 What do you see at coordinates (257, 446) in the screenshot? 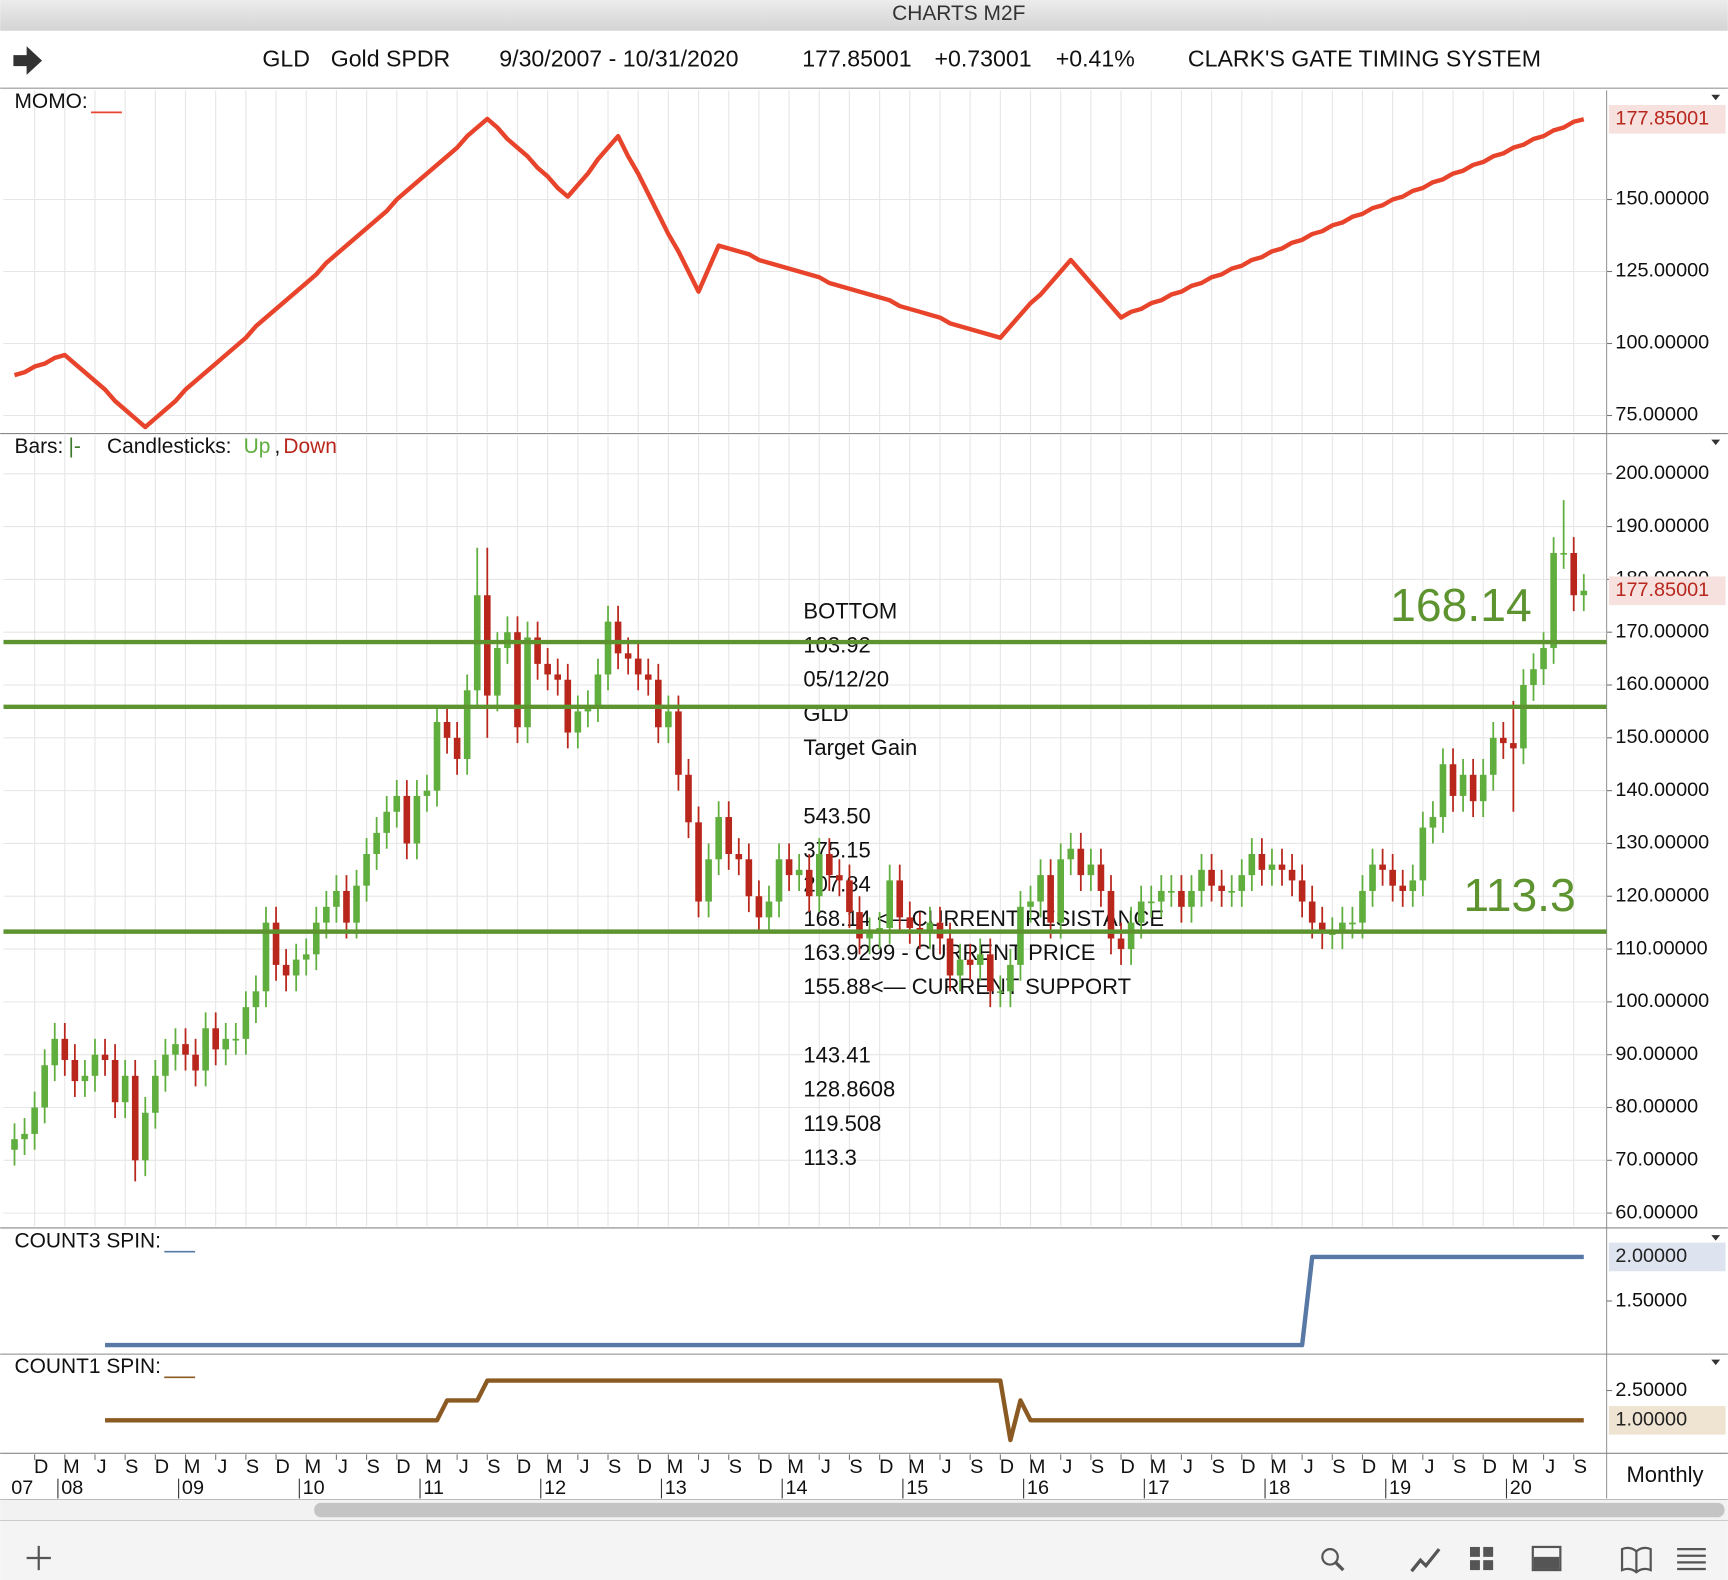
I see `legend-up: Up` at bounding box center [257, 446].